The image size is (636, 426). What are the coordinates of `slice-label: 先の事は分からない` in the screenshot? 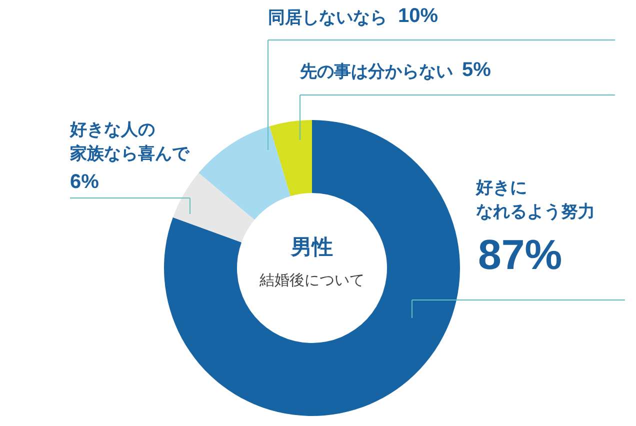 It's located at (376, 71).